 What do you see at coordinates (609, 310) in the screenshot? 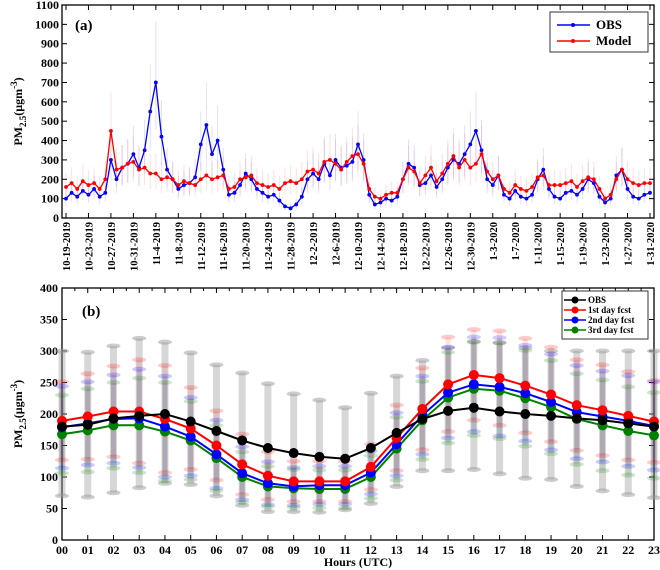
I see `legend-label: 1st day fcst` at bounding box center [609, 310].